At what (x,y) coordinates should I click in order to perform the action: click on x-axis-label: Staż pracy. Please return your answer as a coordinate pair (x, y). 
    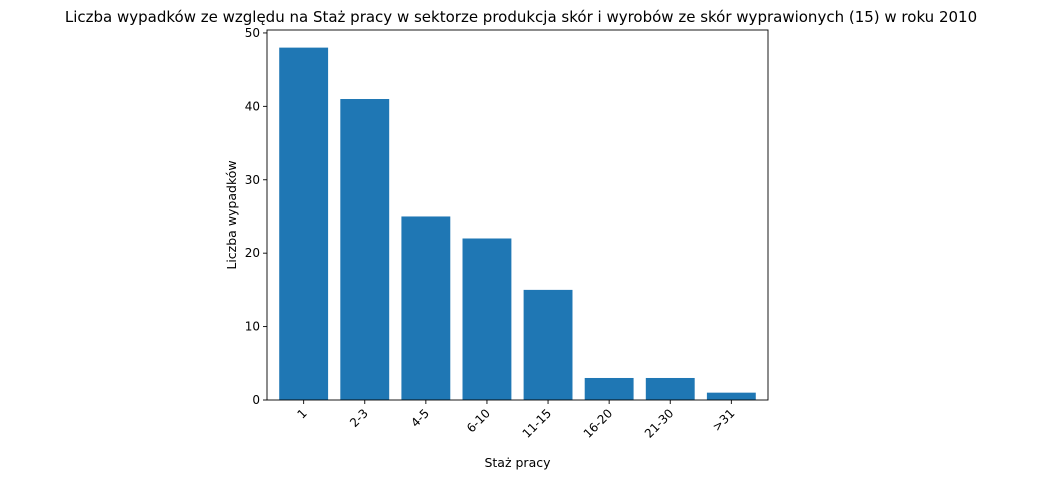
    Looking at the image, I should click on (517, 462).